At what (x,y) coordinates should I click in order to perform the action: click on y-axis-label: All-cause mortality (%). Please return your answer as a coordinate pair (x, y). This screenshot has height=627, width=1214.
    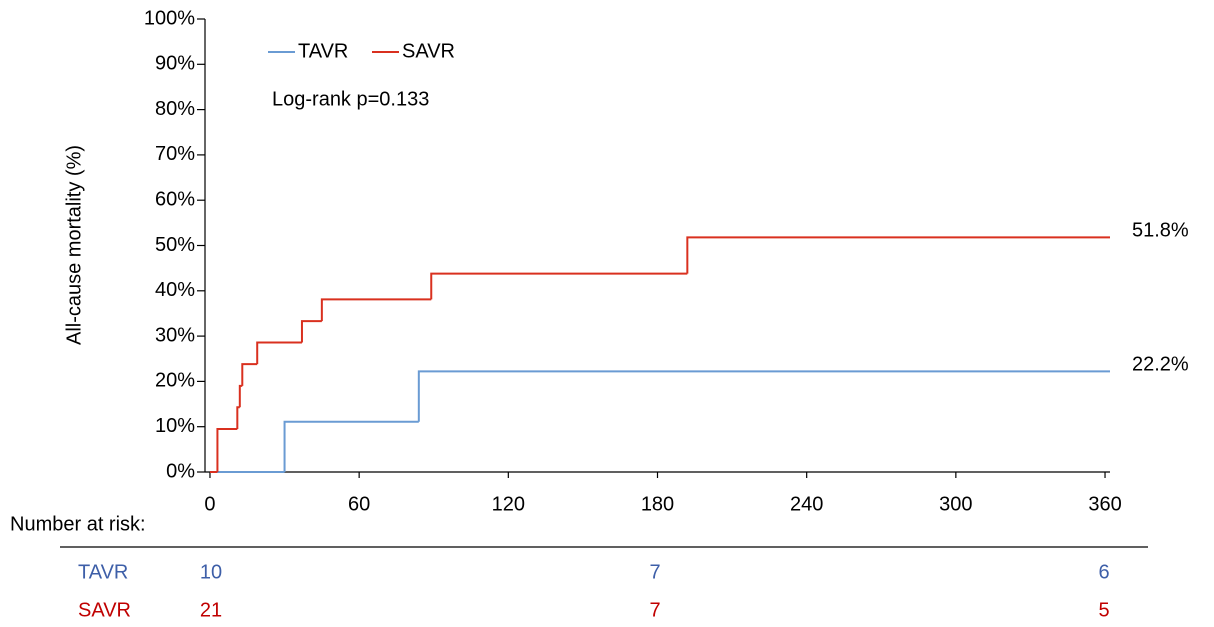
    Looking at the image, I should click on (74, 245).